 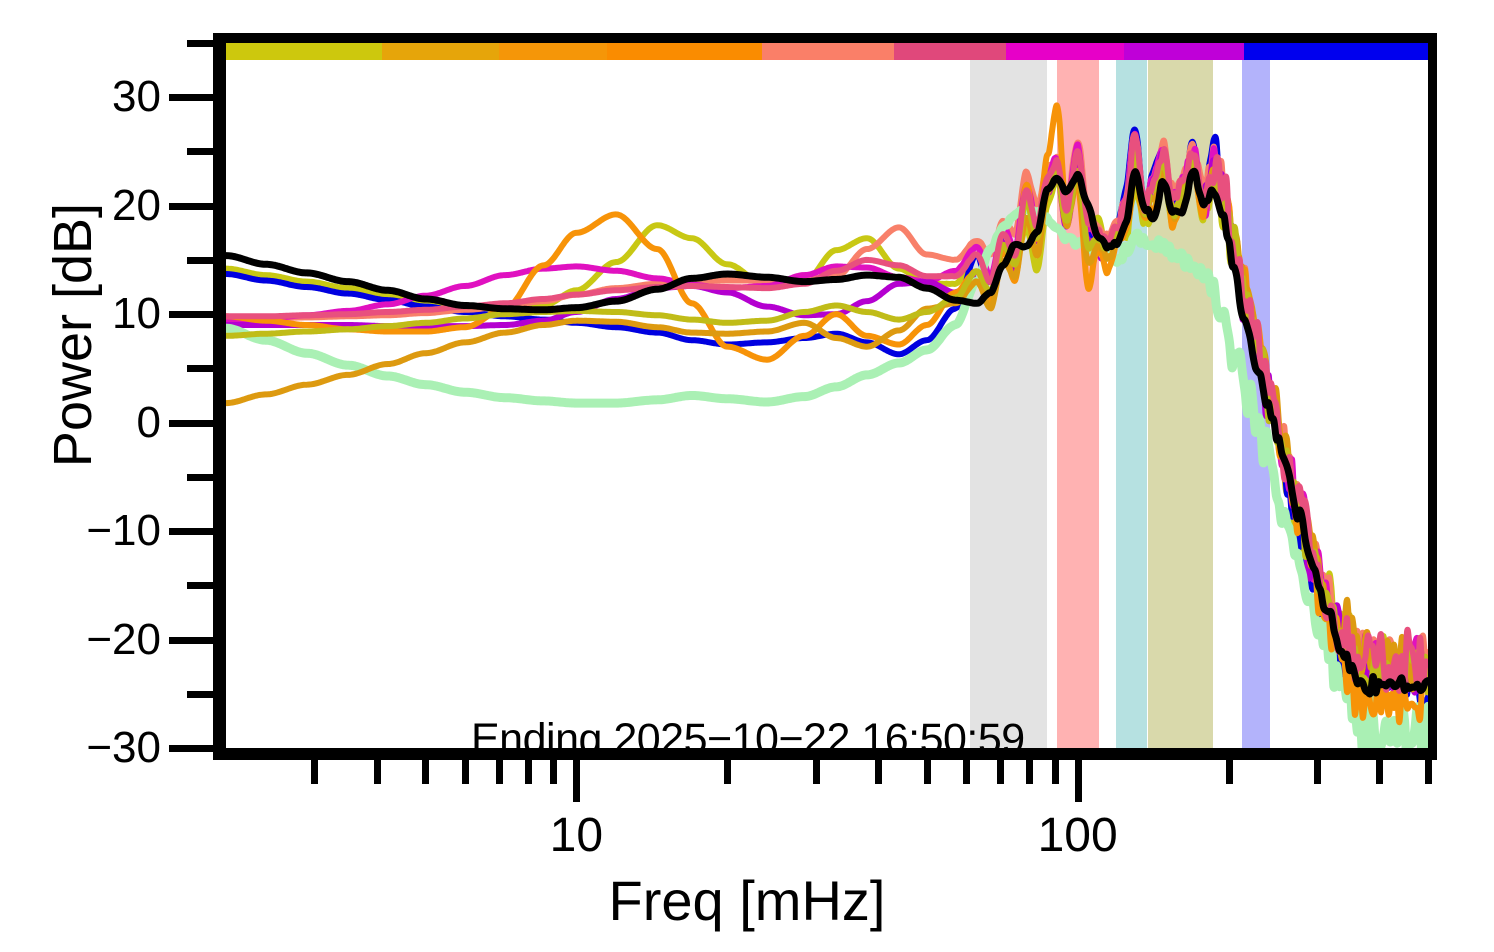 I want to click on seg-amber, so click(x=552, y=51).